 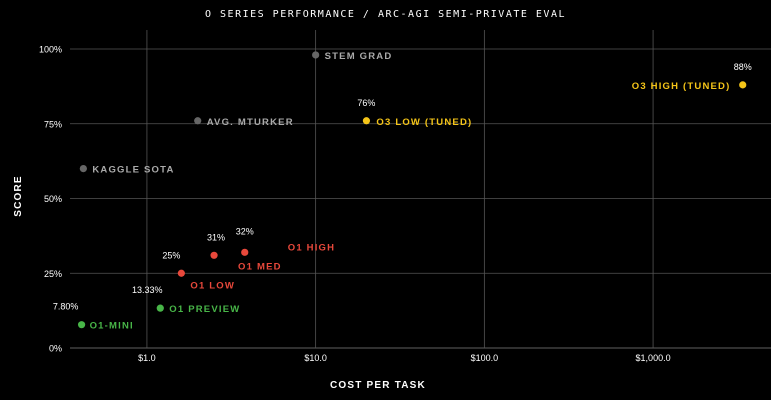 What do you see at coordinates (250, 122) in the screenshot?
I see `point-name-label: AVG. MTURKER` at bounding box center [250, 122].